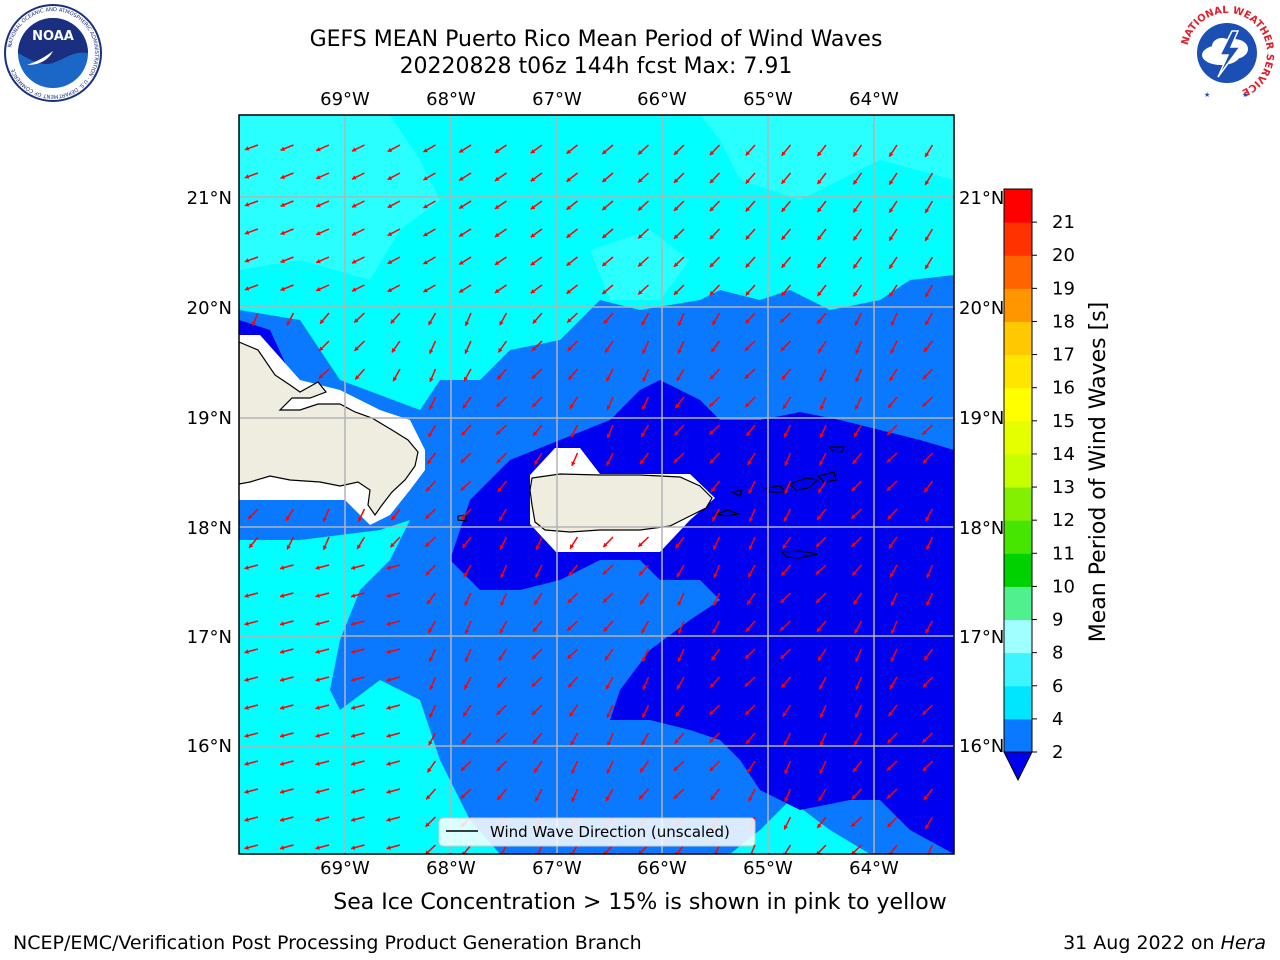 This screenshot has width=1280, height=960. I want to click on colorbar-tick-label: 8, so click(1057, 653).